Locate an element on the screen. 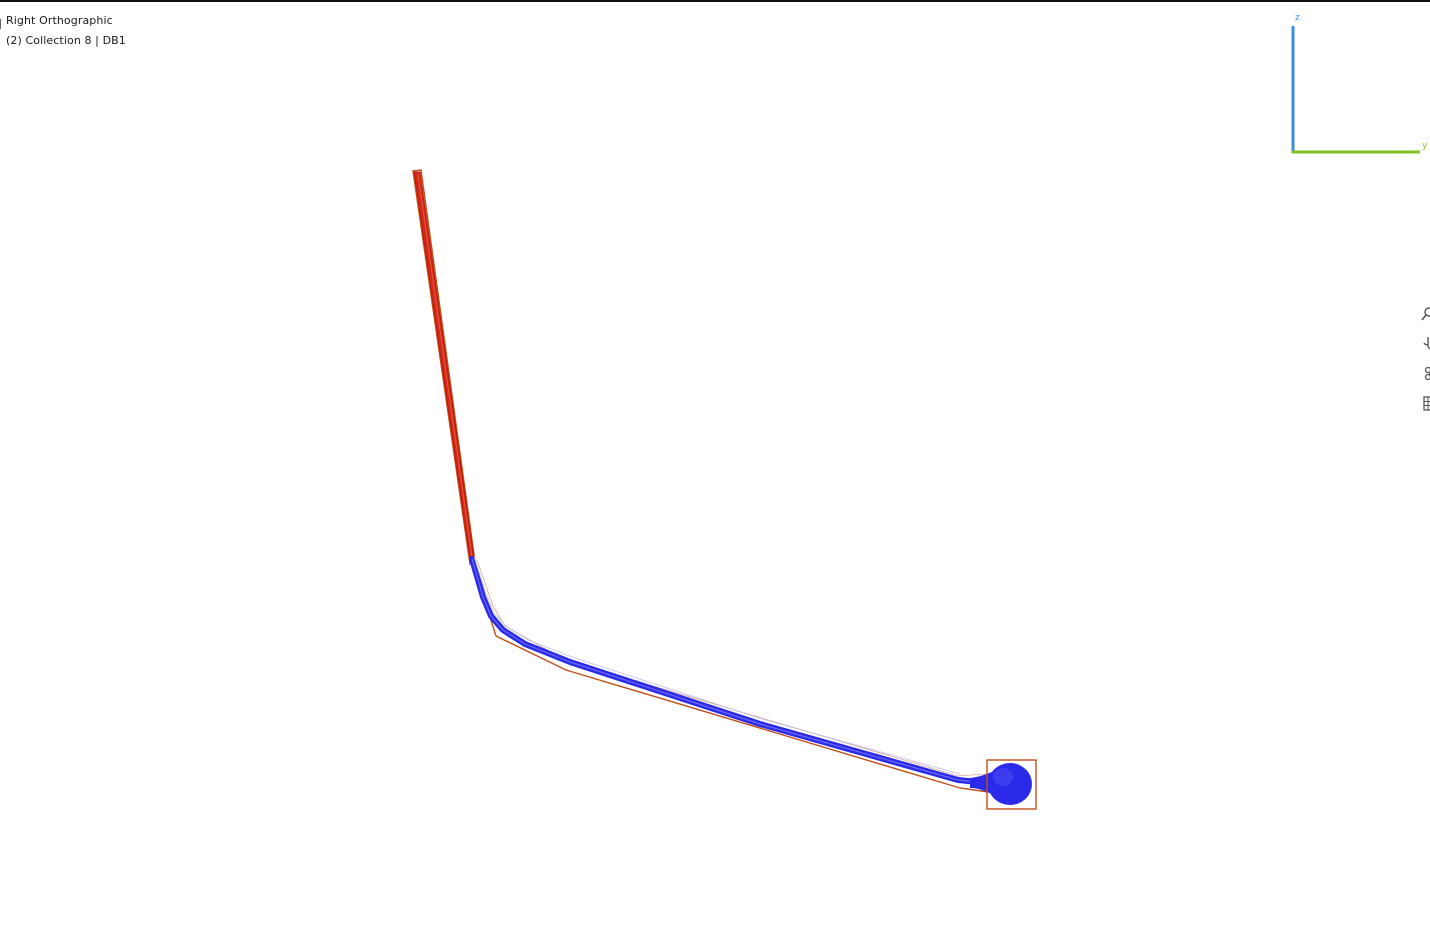 The width and height of the screenshot is (1430, 947). axis-lines is located at coordinates (1355, 90).